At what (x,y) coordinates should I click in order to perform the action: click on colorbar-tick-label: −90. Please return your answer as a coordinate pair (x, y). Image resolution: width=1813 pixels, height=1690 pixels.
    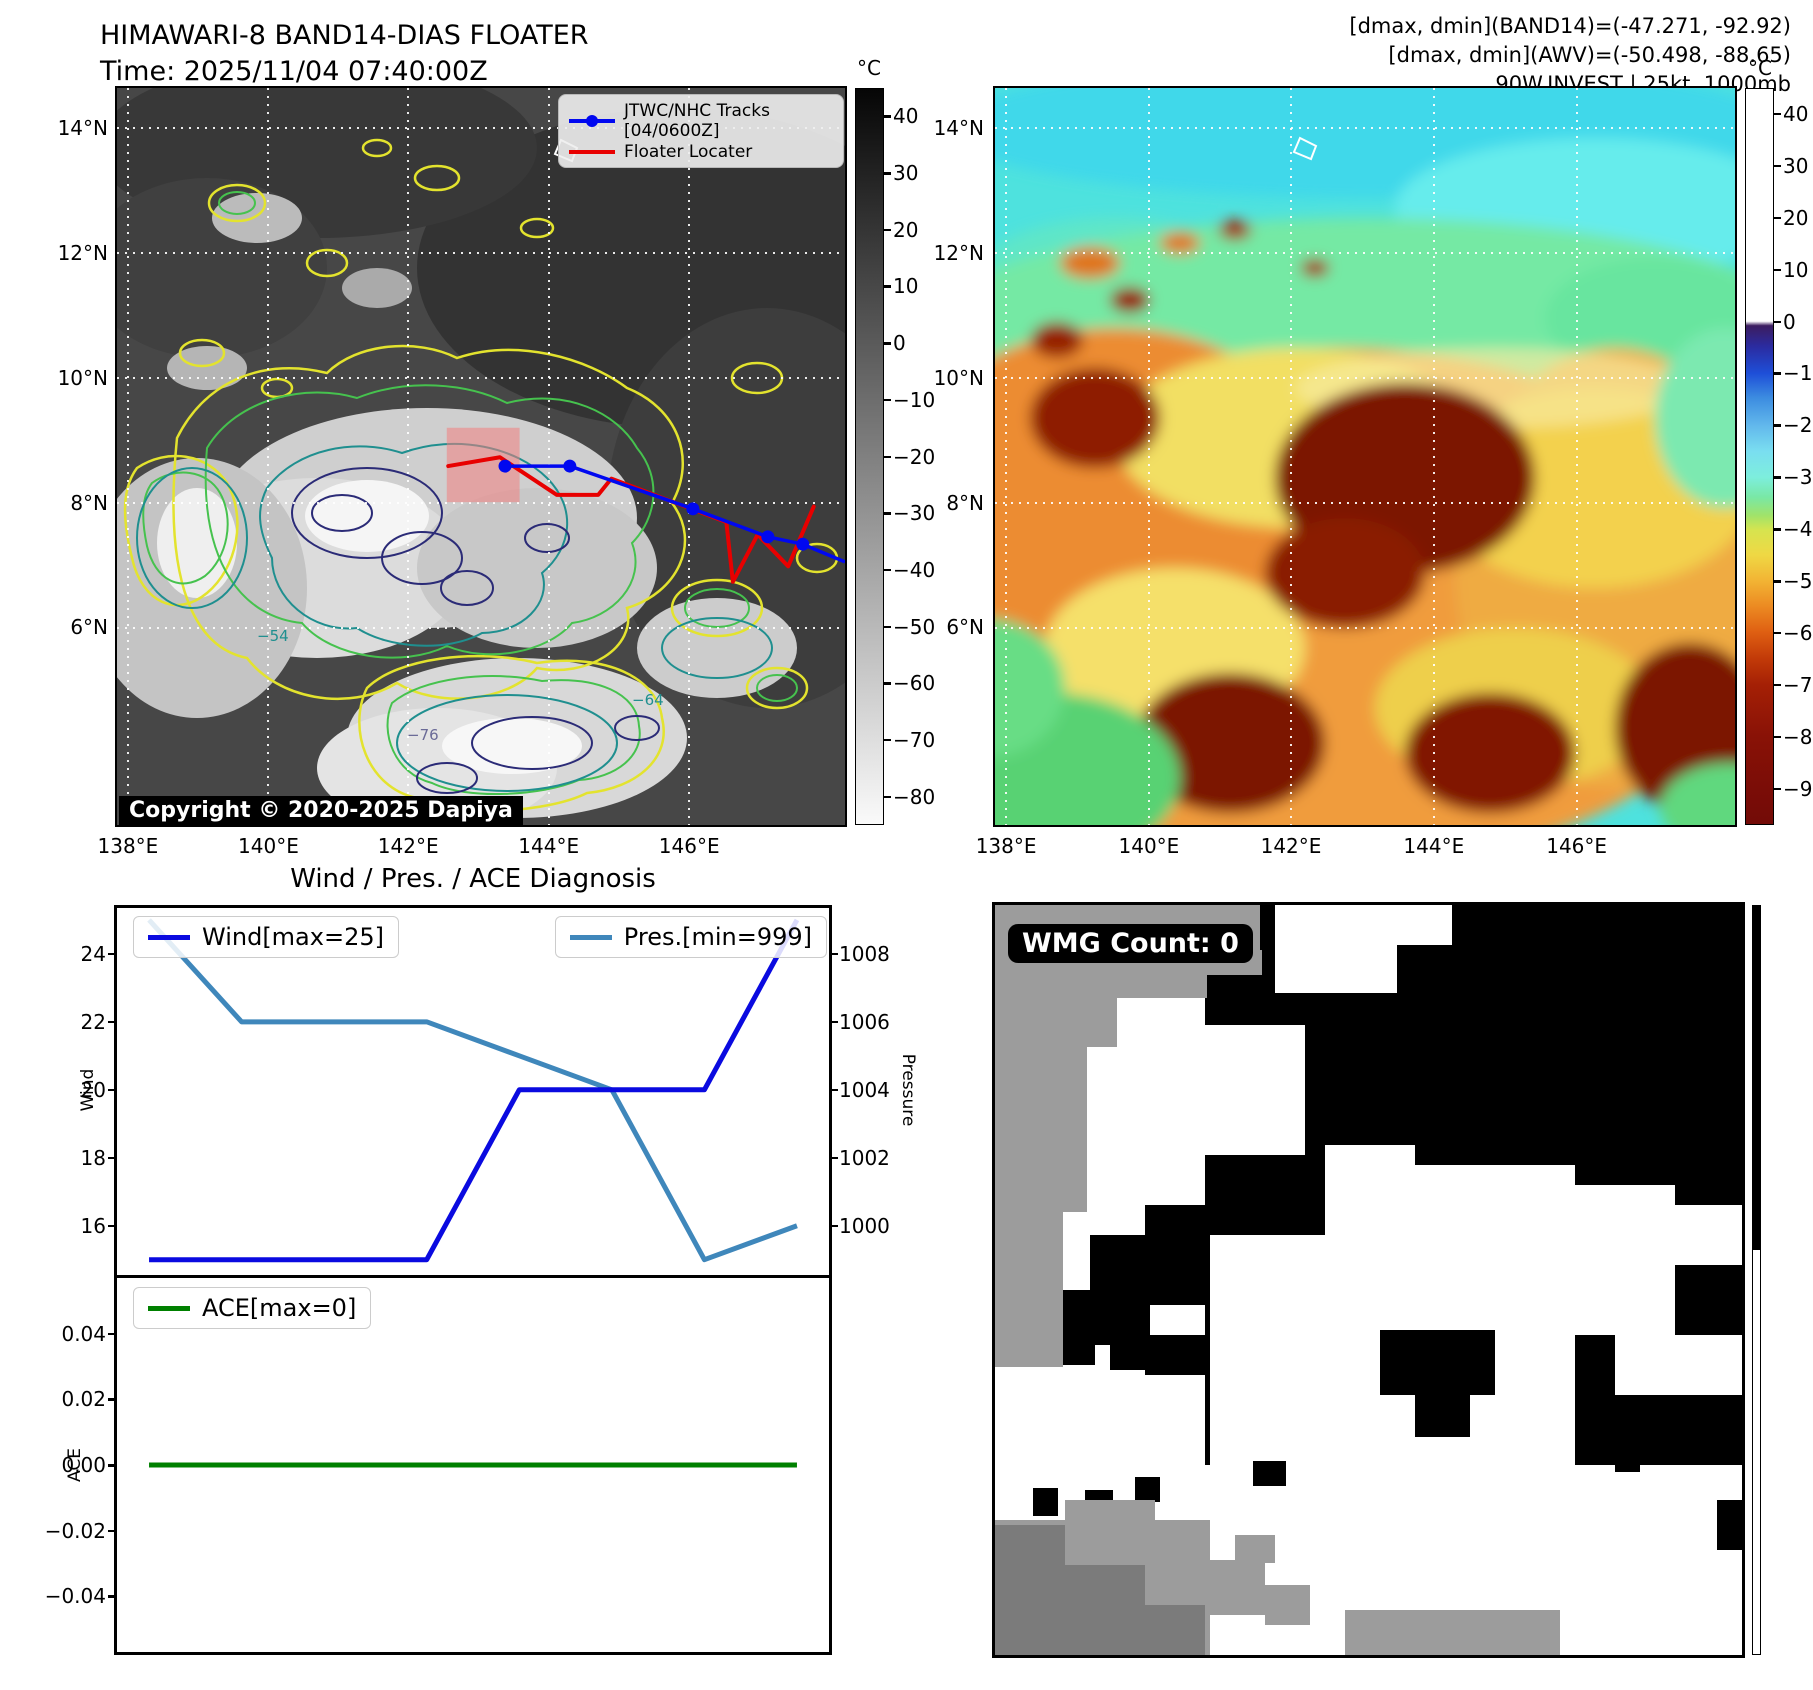
    Looking at the image, I should click on (1798, 788).